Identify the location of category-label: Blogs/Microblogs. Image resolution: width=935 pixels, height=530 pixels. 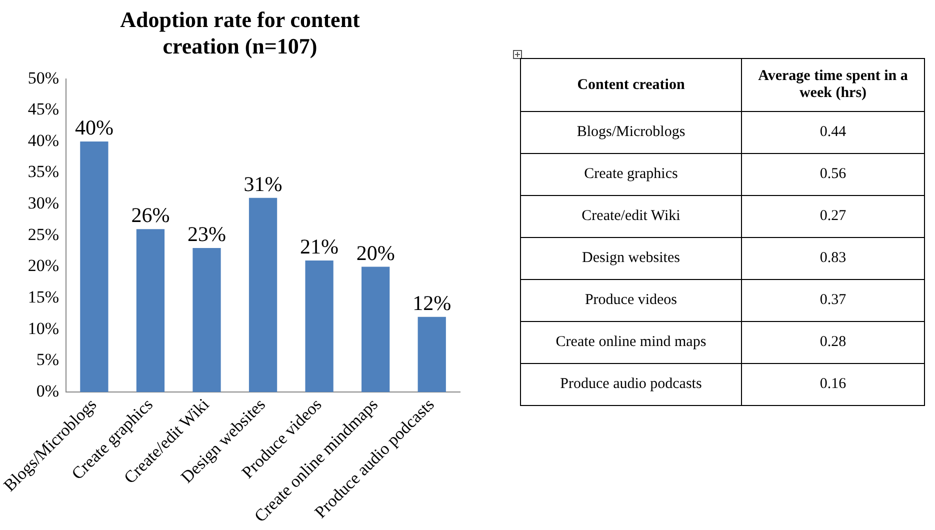
(631, 133).